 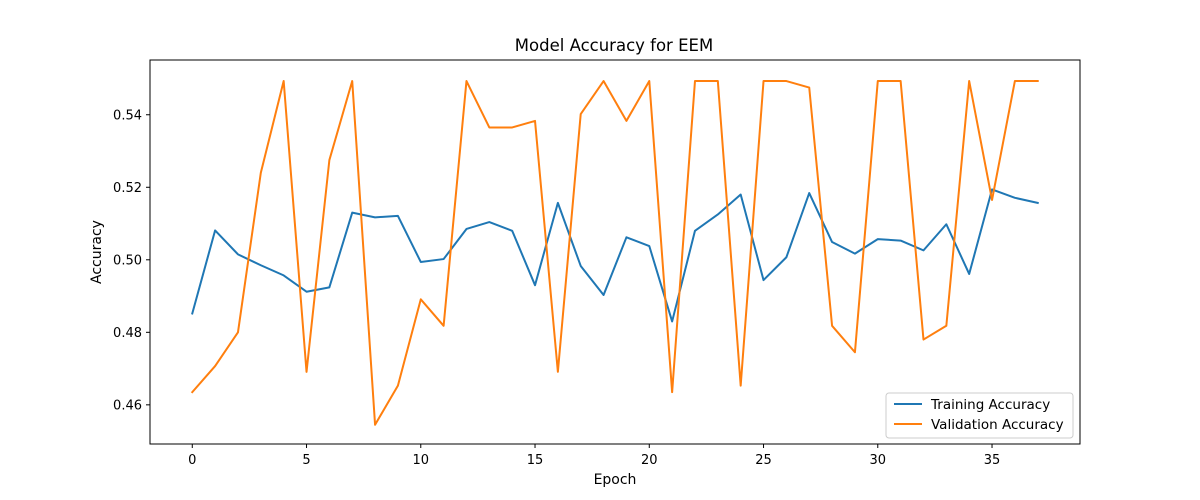 I want to click on y-axis: 0.46 0.48 0.50 0.52 0.54, so click(x=131, y=260).